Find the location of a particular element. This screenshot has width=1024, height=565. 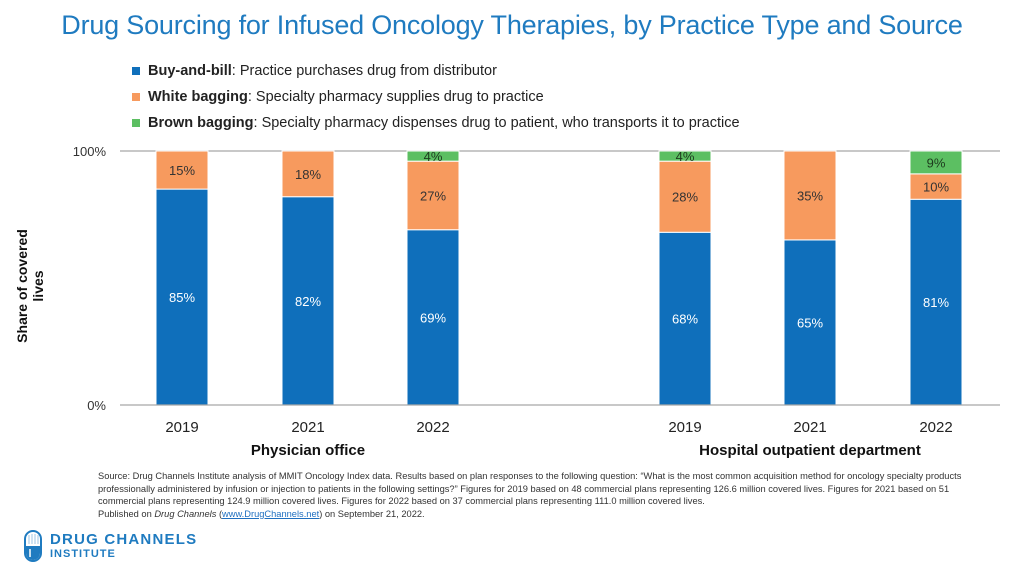

data-label: 85% is located at coordinates (182, 297).